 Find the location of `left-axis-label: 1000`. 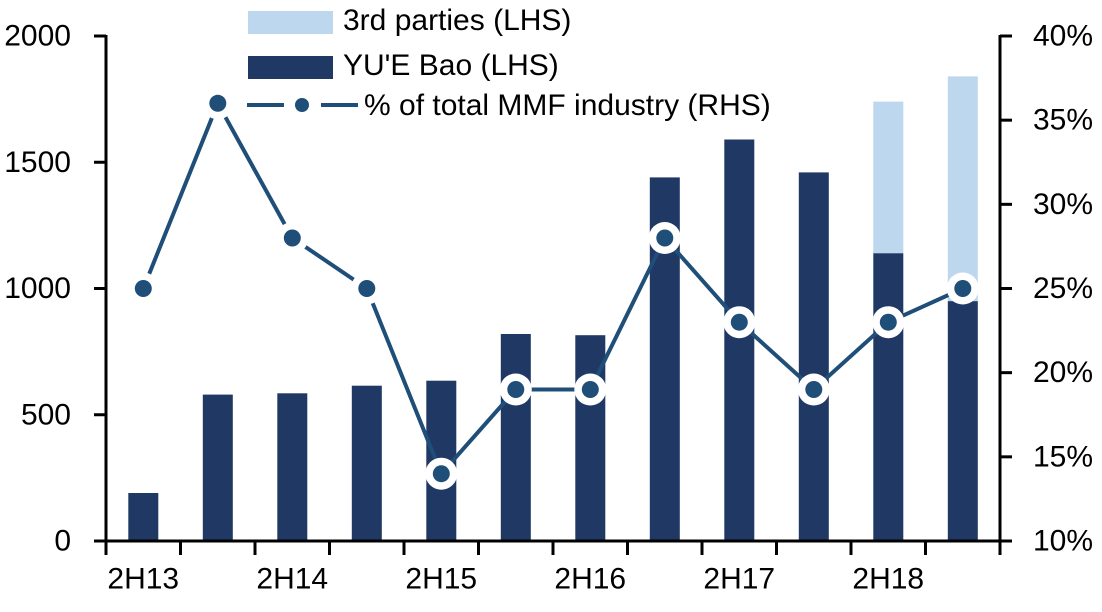

left-axis-label: 1000 is located at coordinates (37, 288).